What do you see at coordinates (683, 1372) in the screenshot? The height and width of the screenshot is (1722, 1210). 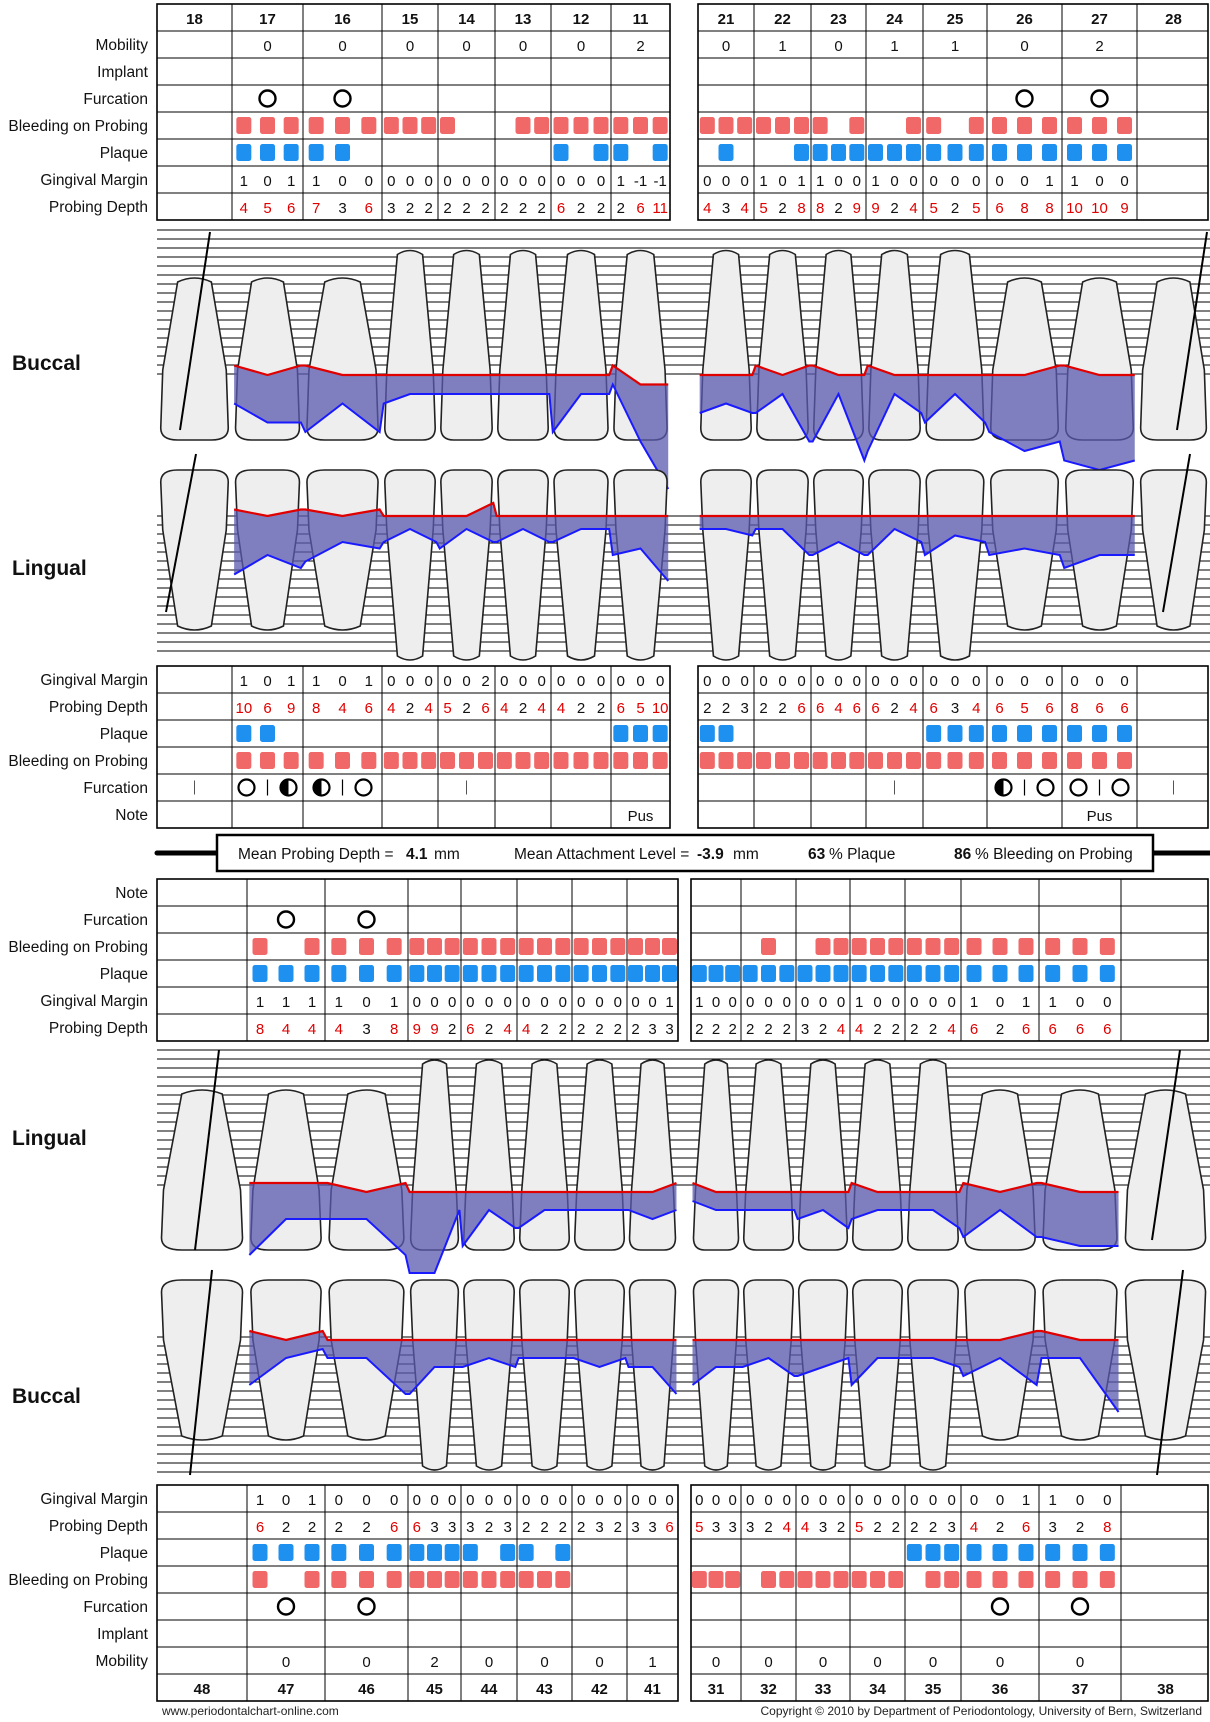 I see `lower-buccal-diagram` at bounding box center [683, 1372].